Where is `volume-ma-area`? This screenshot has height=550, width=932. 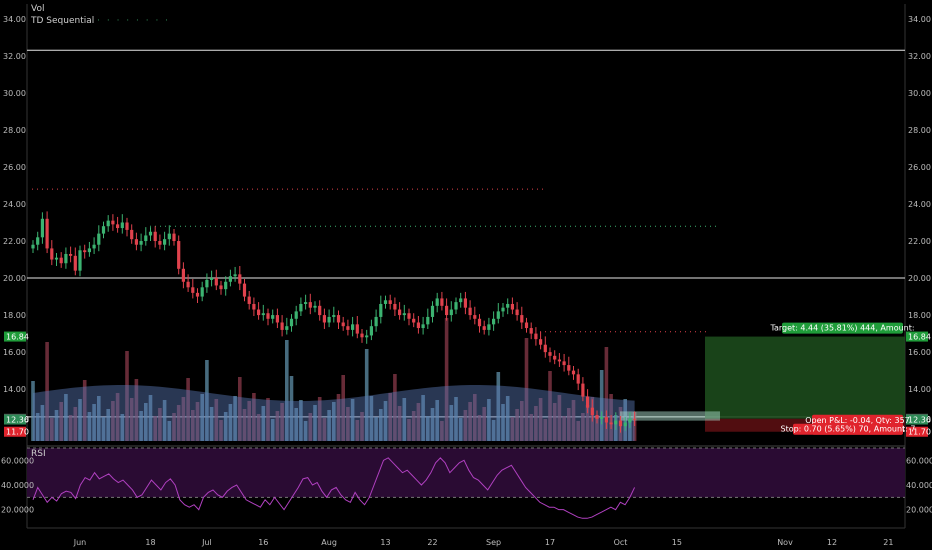 volume-ma-area is located at coordinates (334, 413).